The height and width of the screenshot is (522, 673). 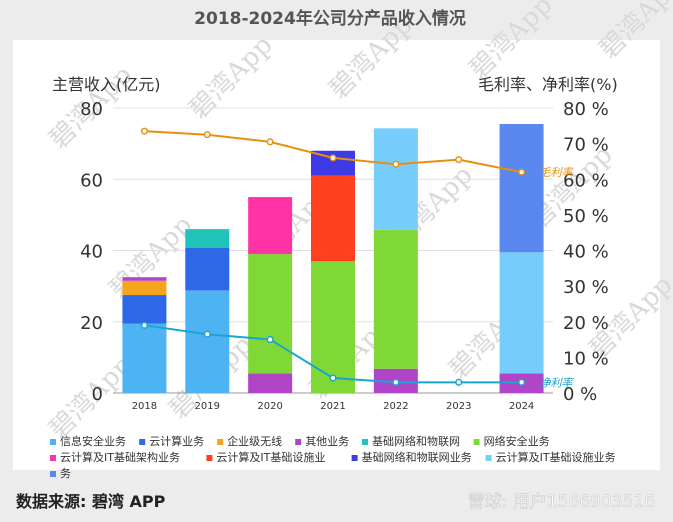 I want to click on x-tick-label: 2022, so click(x=395, y=406).